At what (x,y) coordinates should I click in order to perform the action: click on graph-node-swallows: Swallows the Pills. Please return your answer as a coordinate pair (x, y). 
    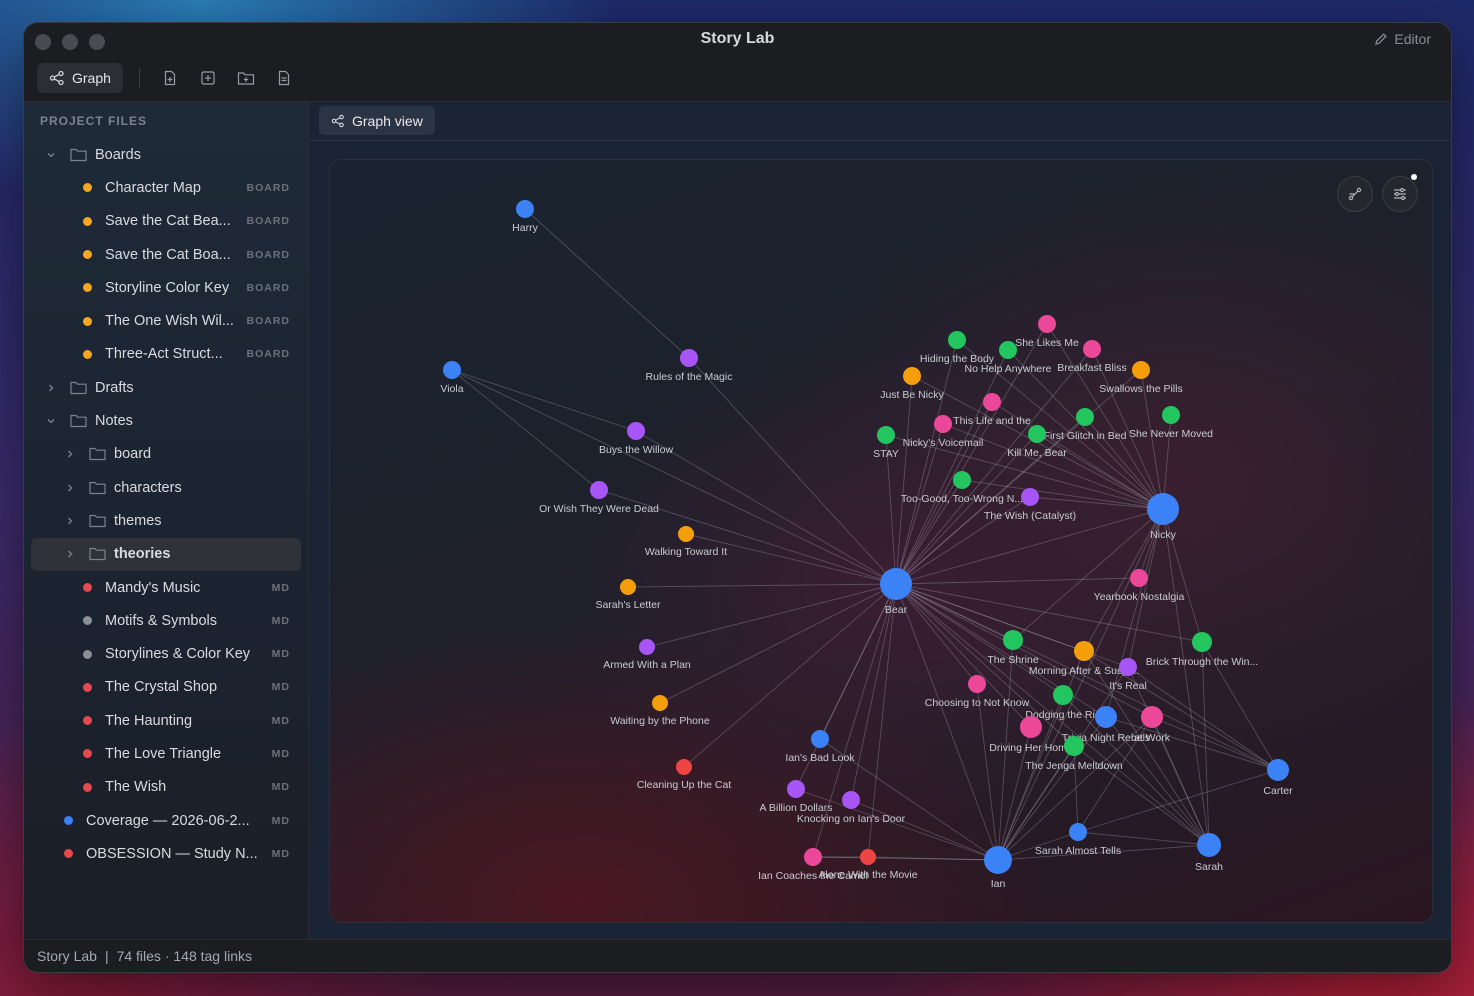
    Looking at the image, I should click on (1141, 378).